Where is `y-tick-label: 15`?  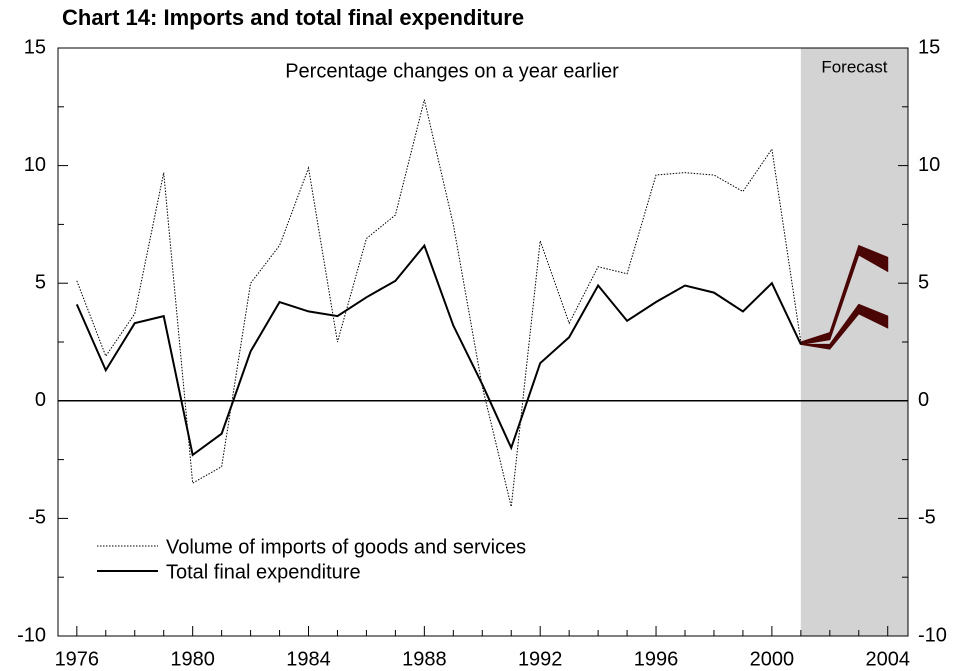
y-tick-label: 15 is located at coordinates (35, 47).